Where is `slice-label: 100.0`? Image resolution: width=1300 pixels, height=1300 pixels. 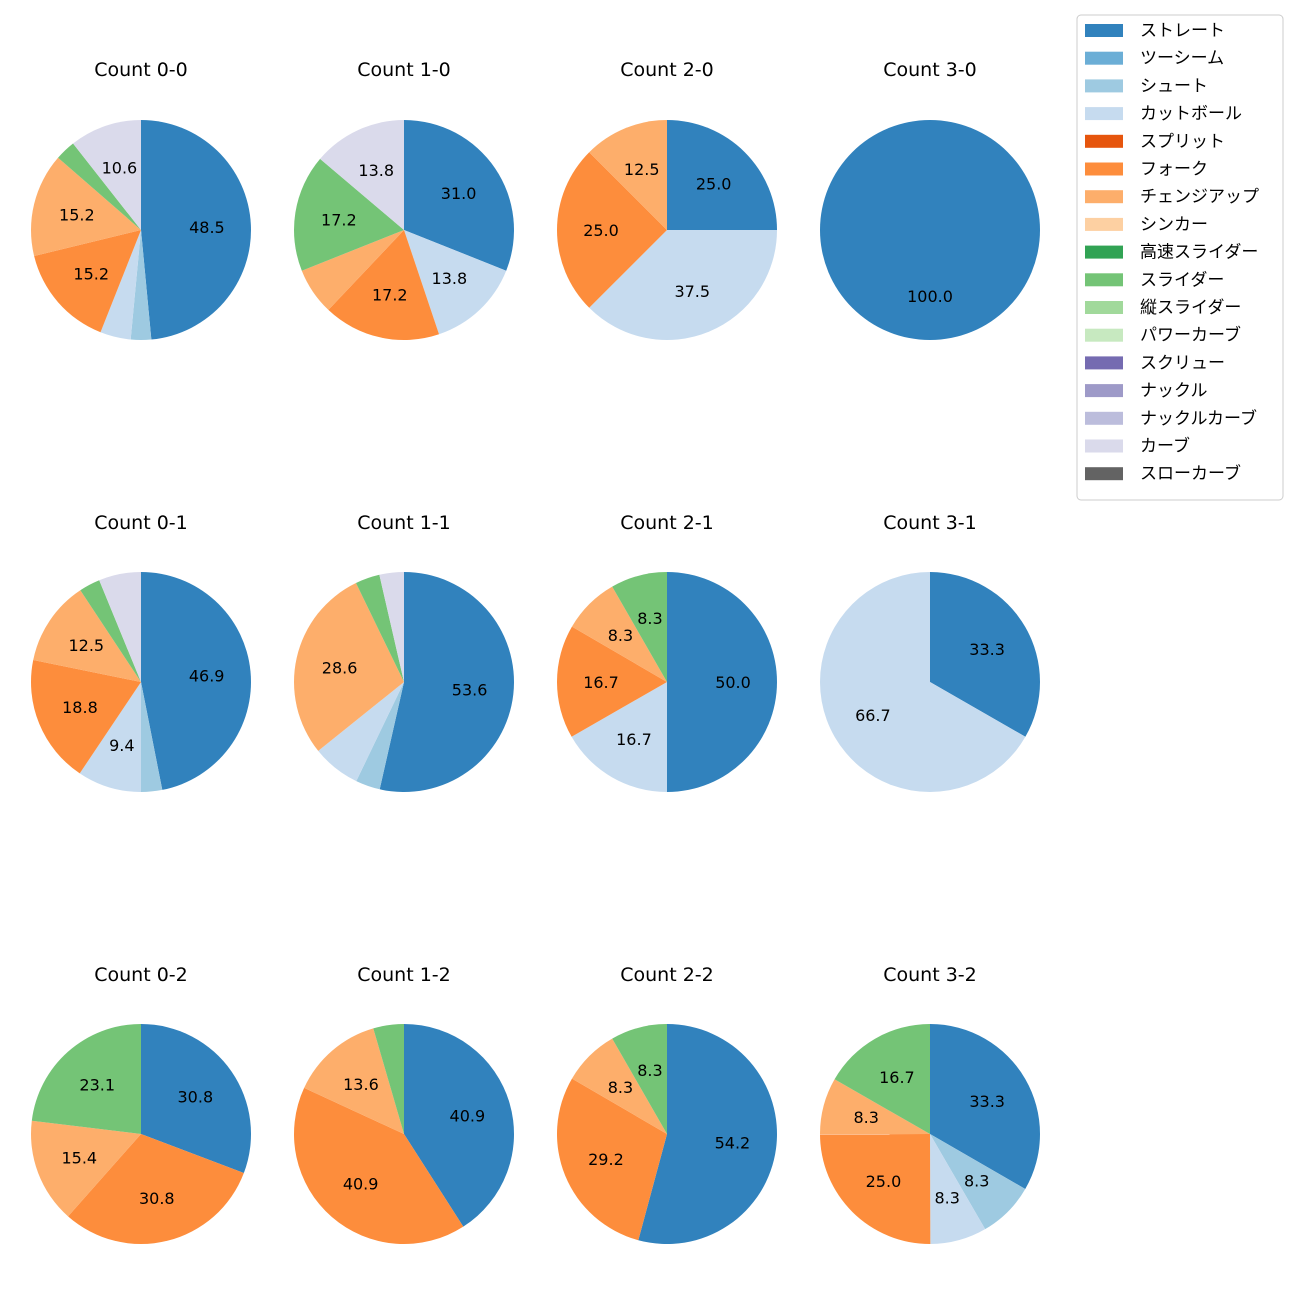 slice-label: 100.0 is located at coordinates (930, 296).